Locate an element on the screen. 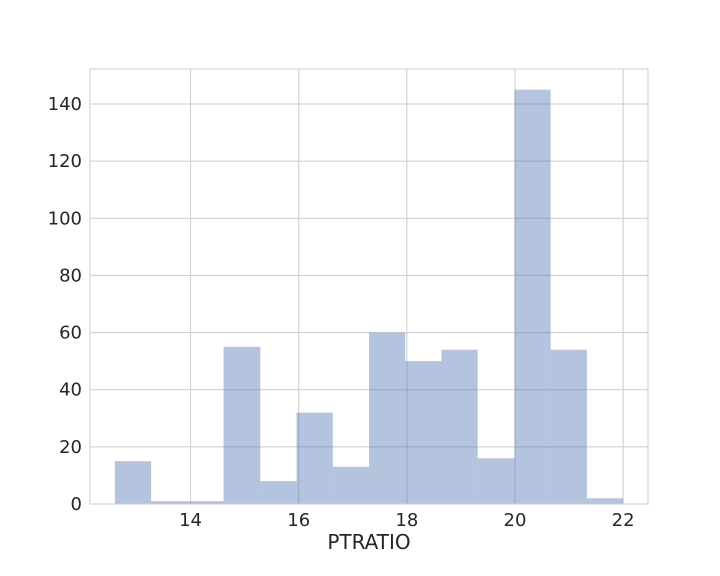 The width and height of the screenshot is (720, 576). x-axis-ticks: 14 16 18 20 22 is located at coordinates (406, 520).